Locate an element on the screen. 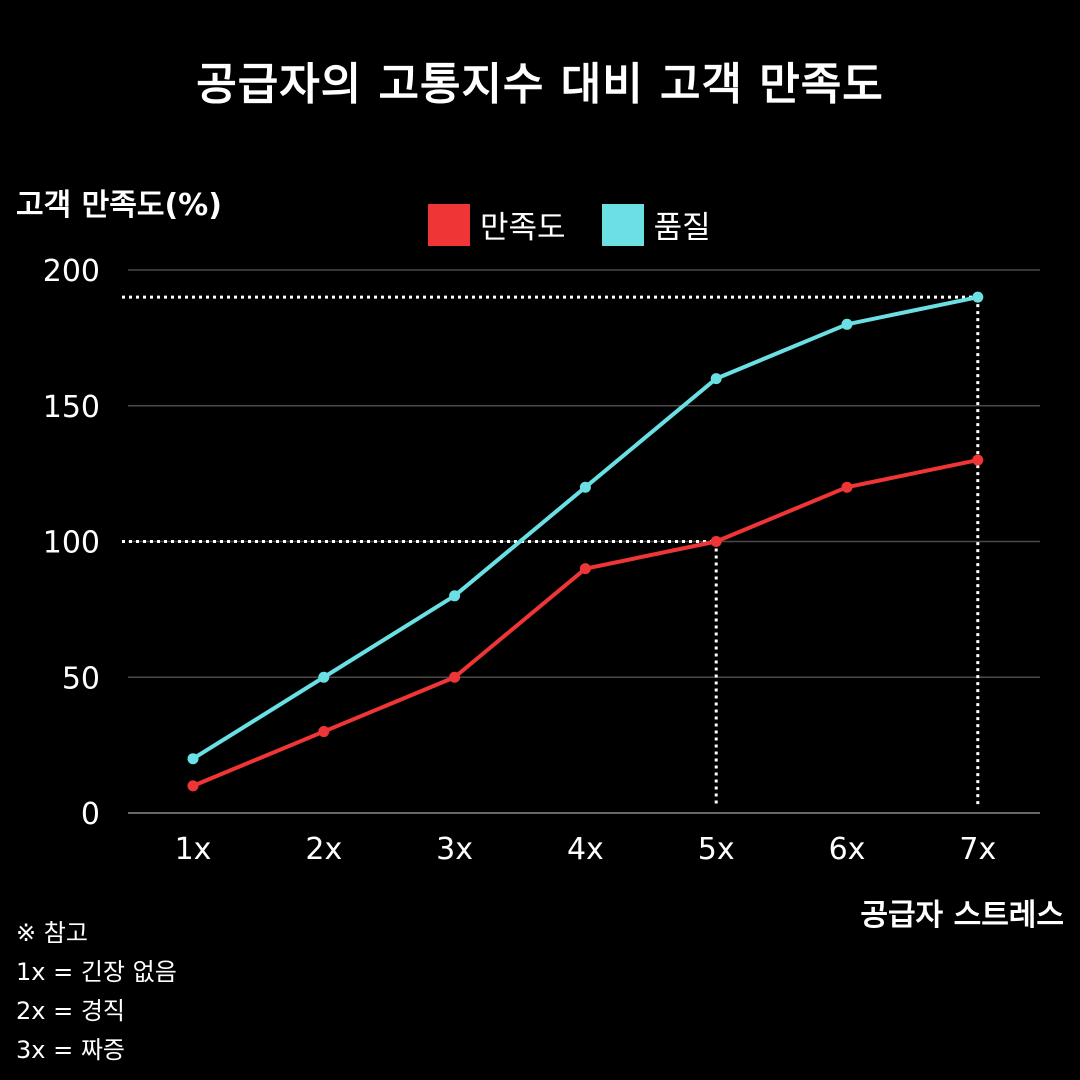 This screenshot has width=1080, height=1080. y-tick-label: 200 is located at coordinates (71, 271).